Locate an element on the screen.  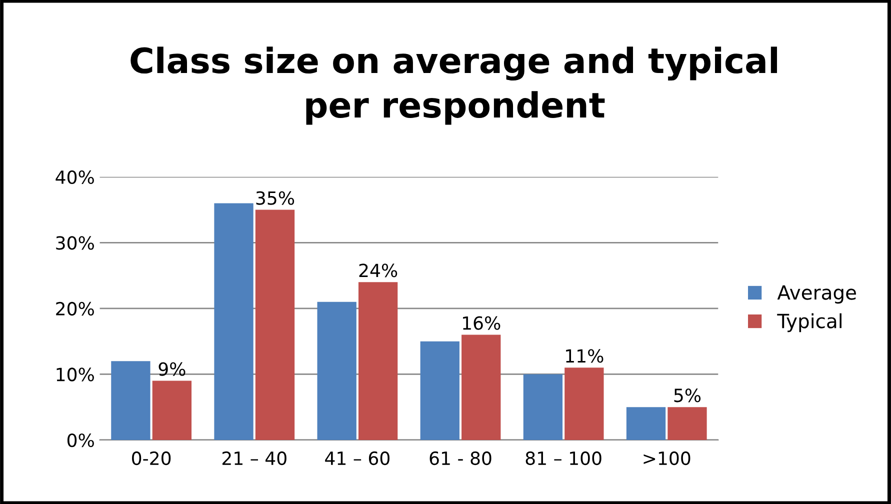
y-tick-label: 30% is located at coordinates (75, 243).